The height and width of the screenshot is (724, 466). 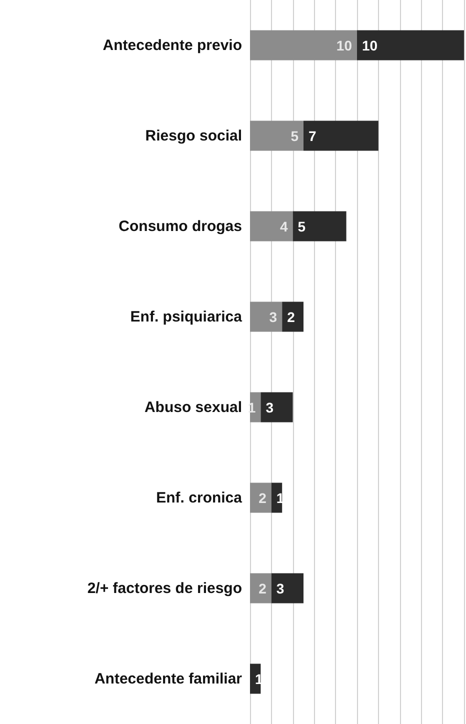 I want to click on y-tick-label: 2/+ factores de riesgo, so click(x=164, y=588).